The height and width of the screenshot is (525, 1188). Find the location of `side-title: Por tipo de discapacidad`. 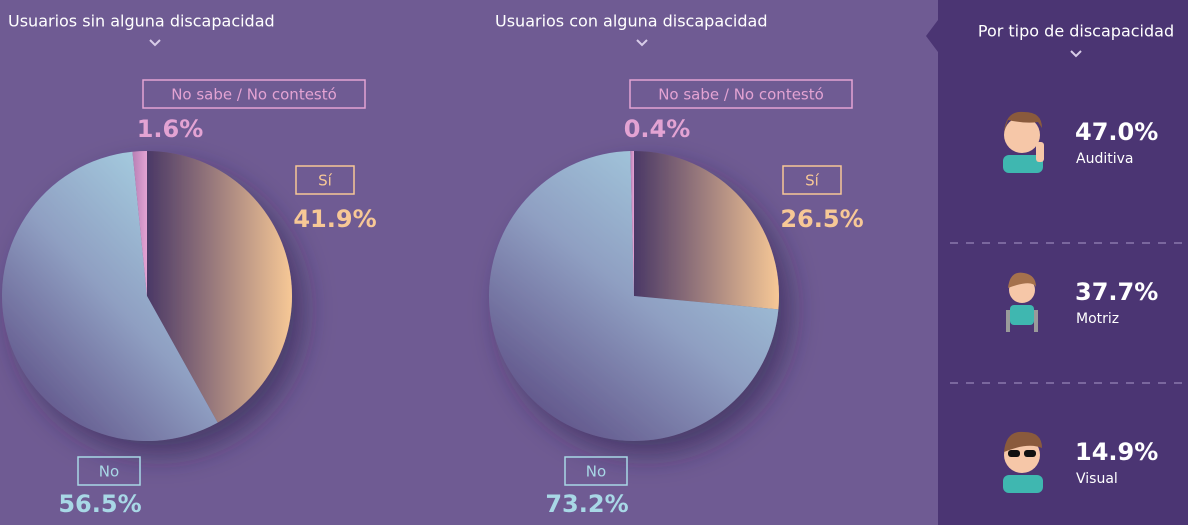

side-title: Por tipo de discapacidad is located at coordinates (1076, 31).